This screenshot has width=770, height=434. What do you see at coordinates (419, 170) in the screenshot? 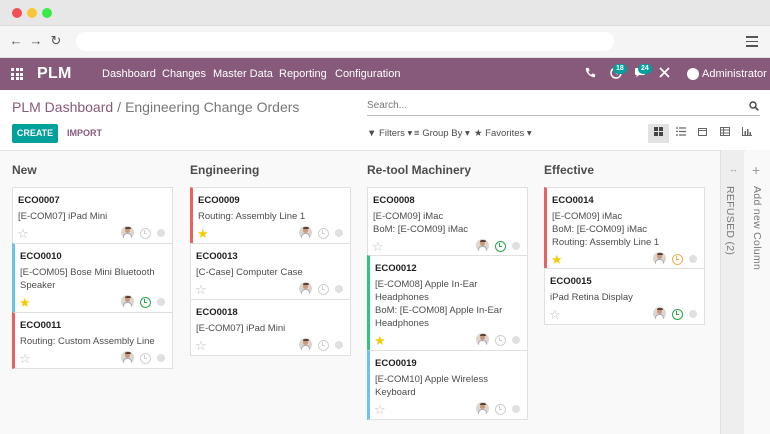
I see `column-title: Re-tool Machinery` at bounding box center [419, 170].